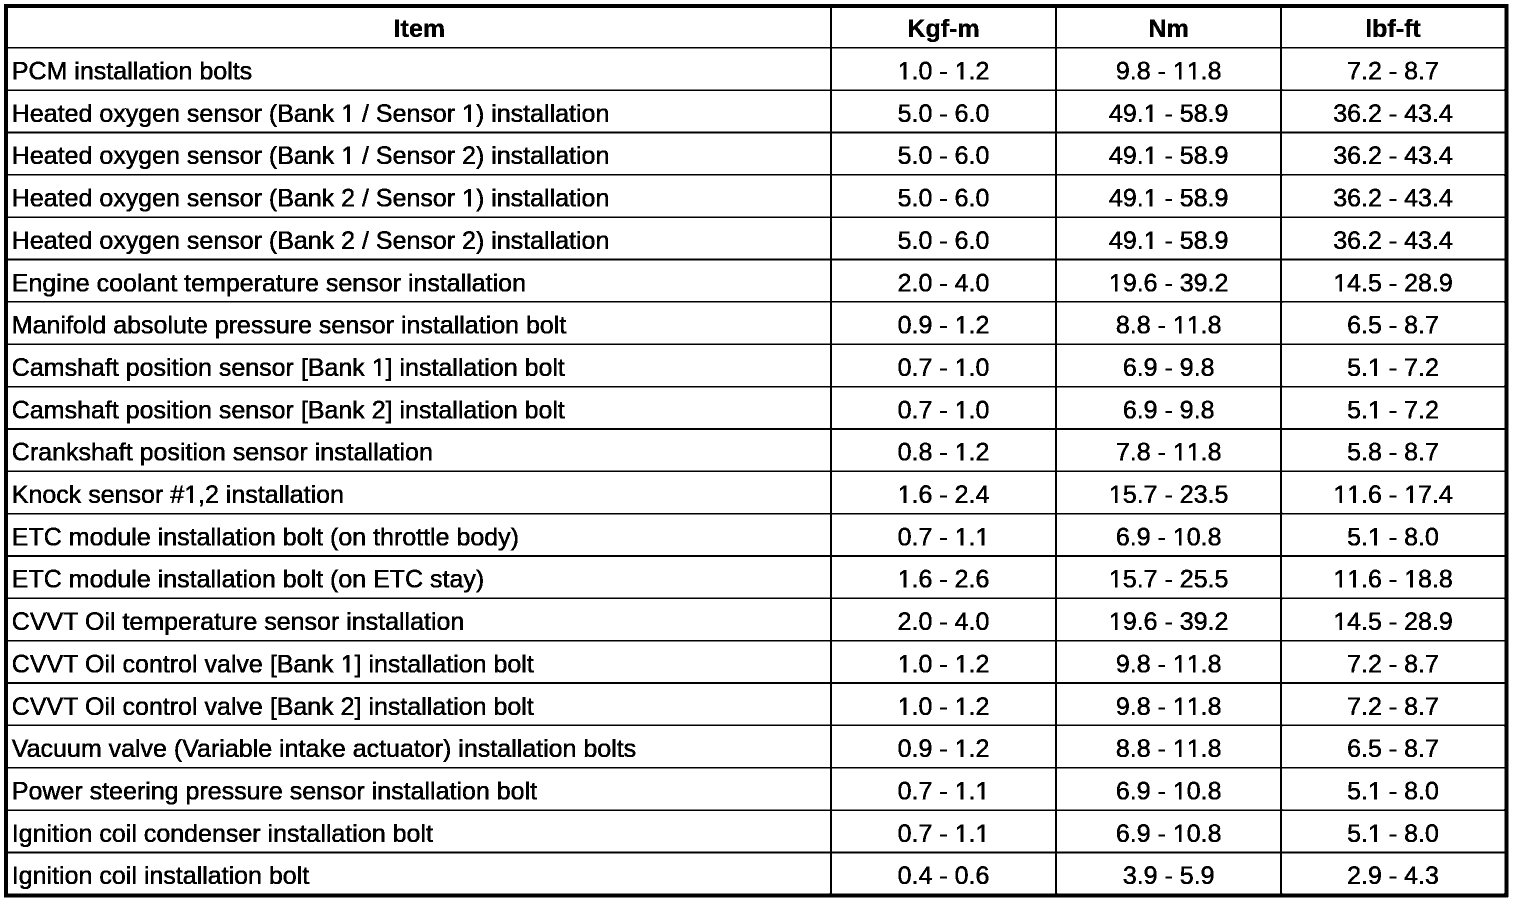 This screenshot has height=902, width=1520. I want to click on svg-text: 5.8 - 8.7, so click(1393, 453).